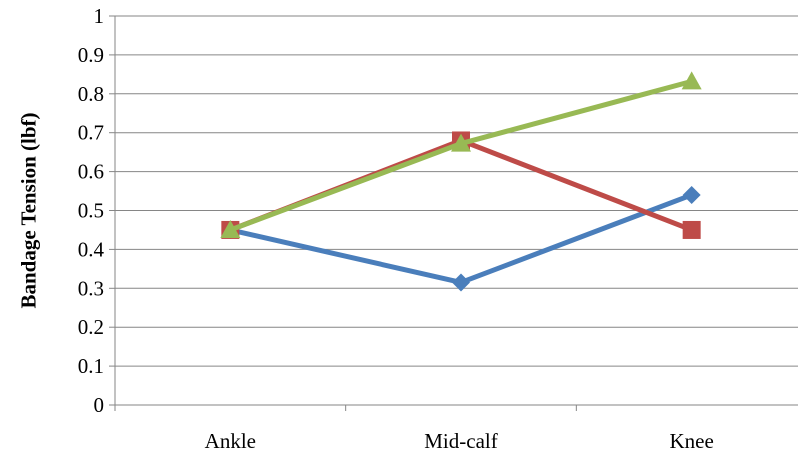 Image resolution: width=798 pixels, height=455 pixels. I want to click on y-axis-title: Bandage Tension (lbf), so click(28, 210).